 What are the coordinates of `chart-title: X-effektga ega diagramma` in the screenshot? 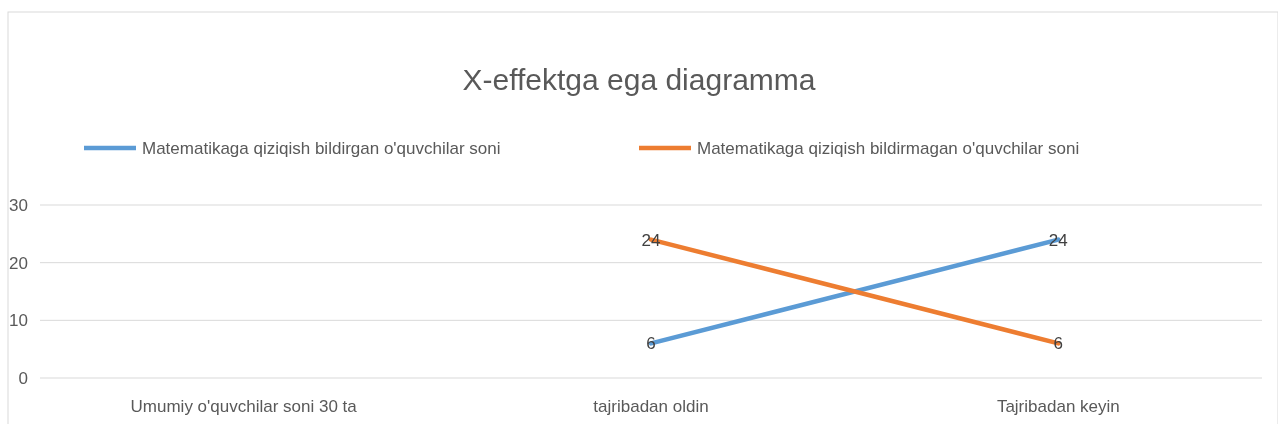 It's located at (639, 79).